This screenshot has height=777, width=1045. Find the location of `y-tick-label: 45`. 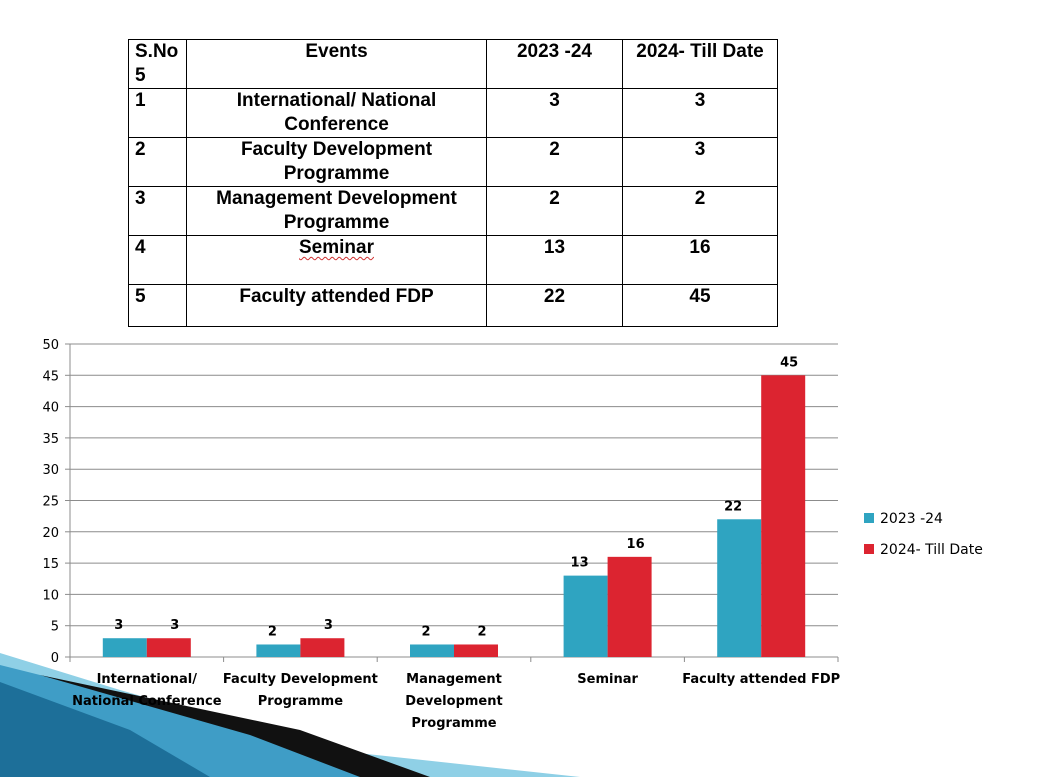

y-tick-label: 45 is located at coordinates (50, 376).